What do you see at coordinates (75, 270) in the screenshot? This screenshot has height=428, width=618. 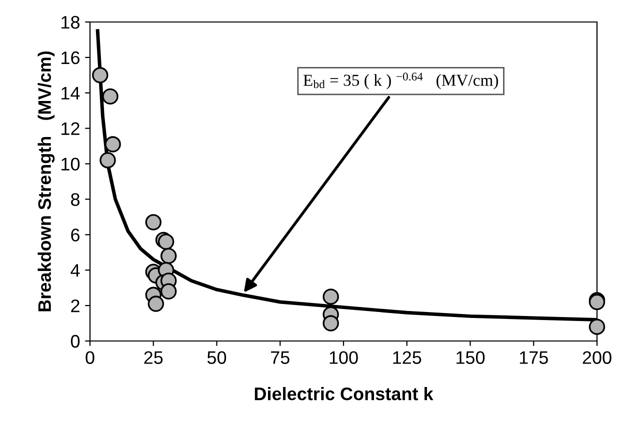 I see `y-tick-label: 4` at bounding box center [75, 270].